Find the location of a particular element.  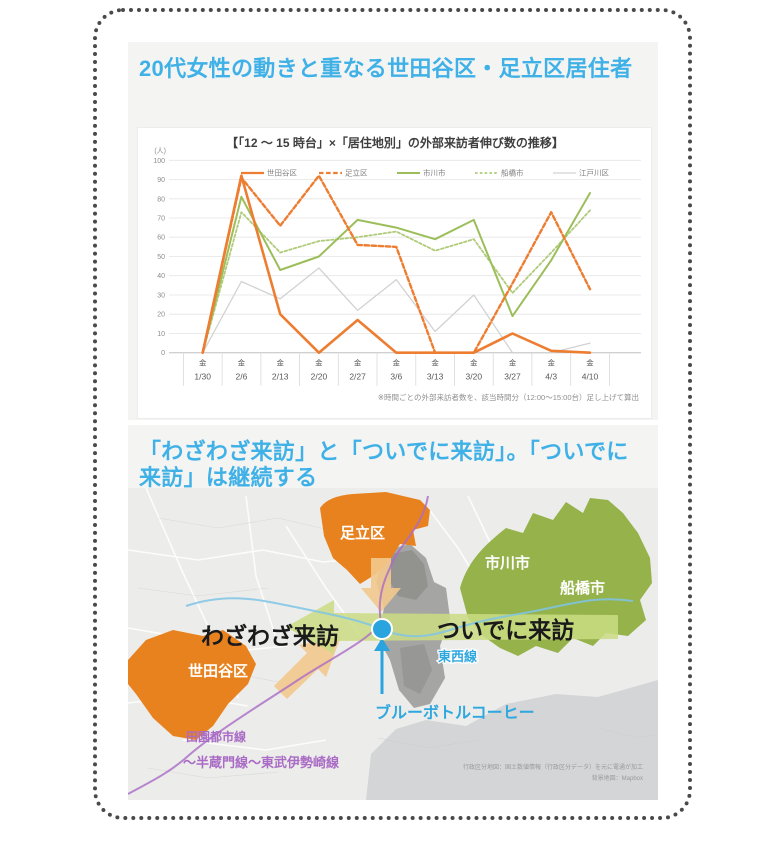

series-line-市川市 is located at coordinates (396, 273).